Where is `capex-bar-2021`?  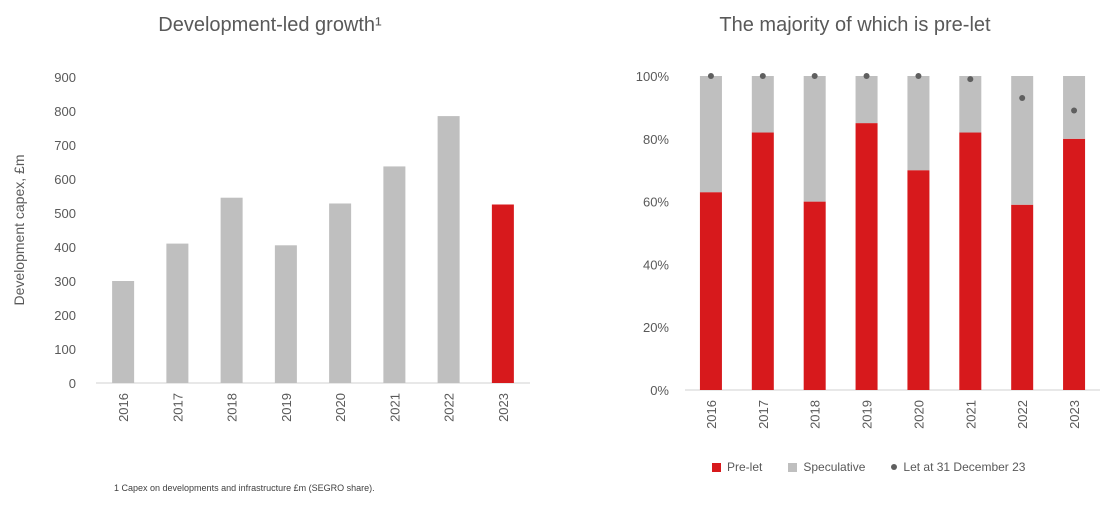
capex-bar-2021 is located at coordinates (394, 274).